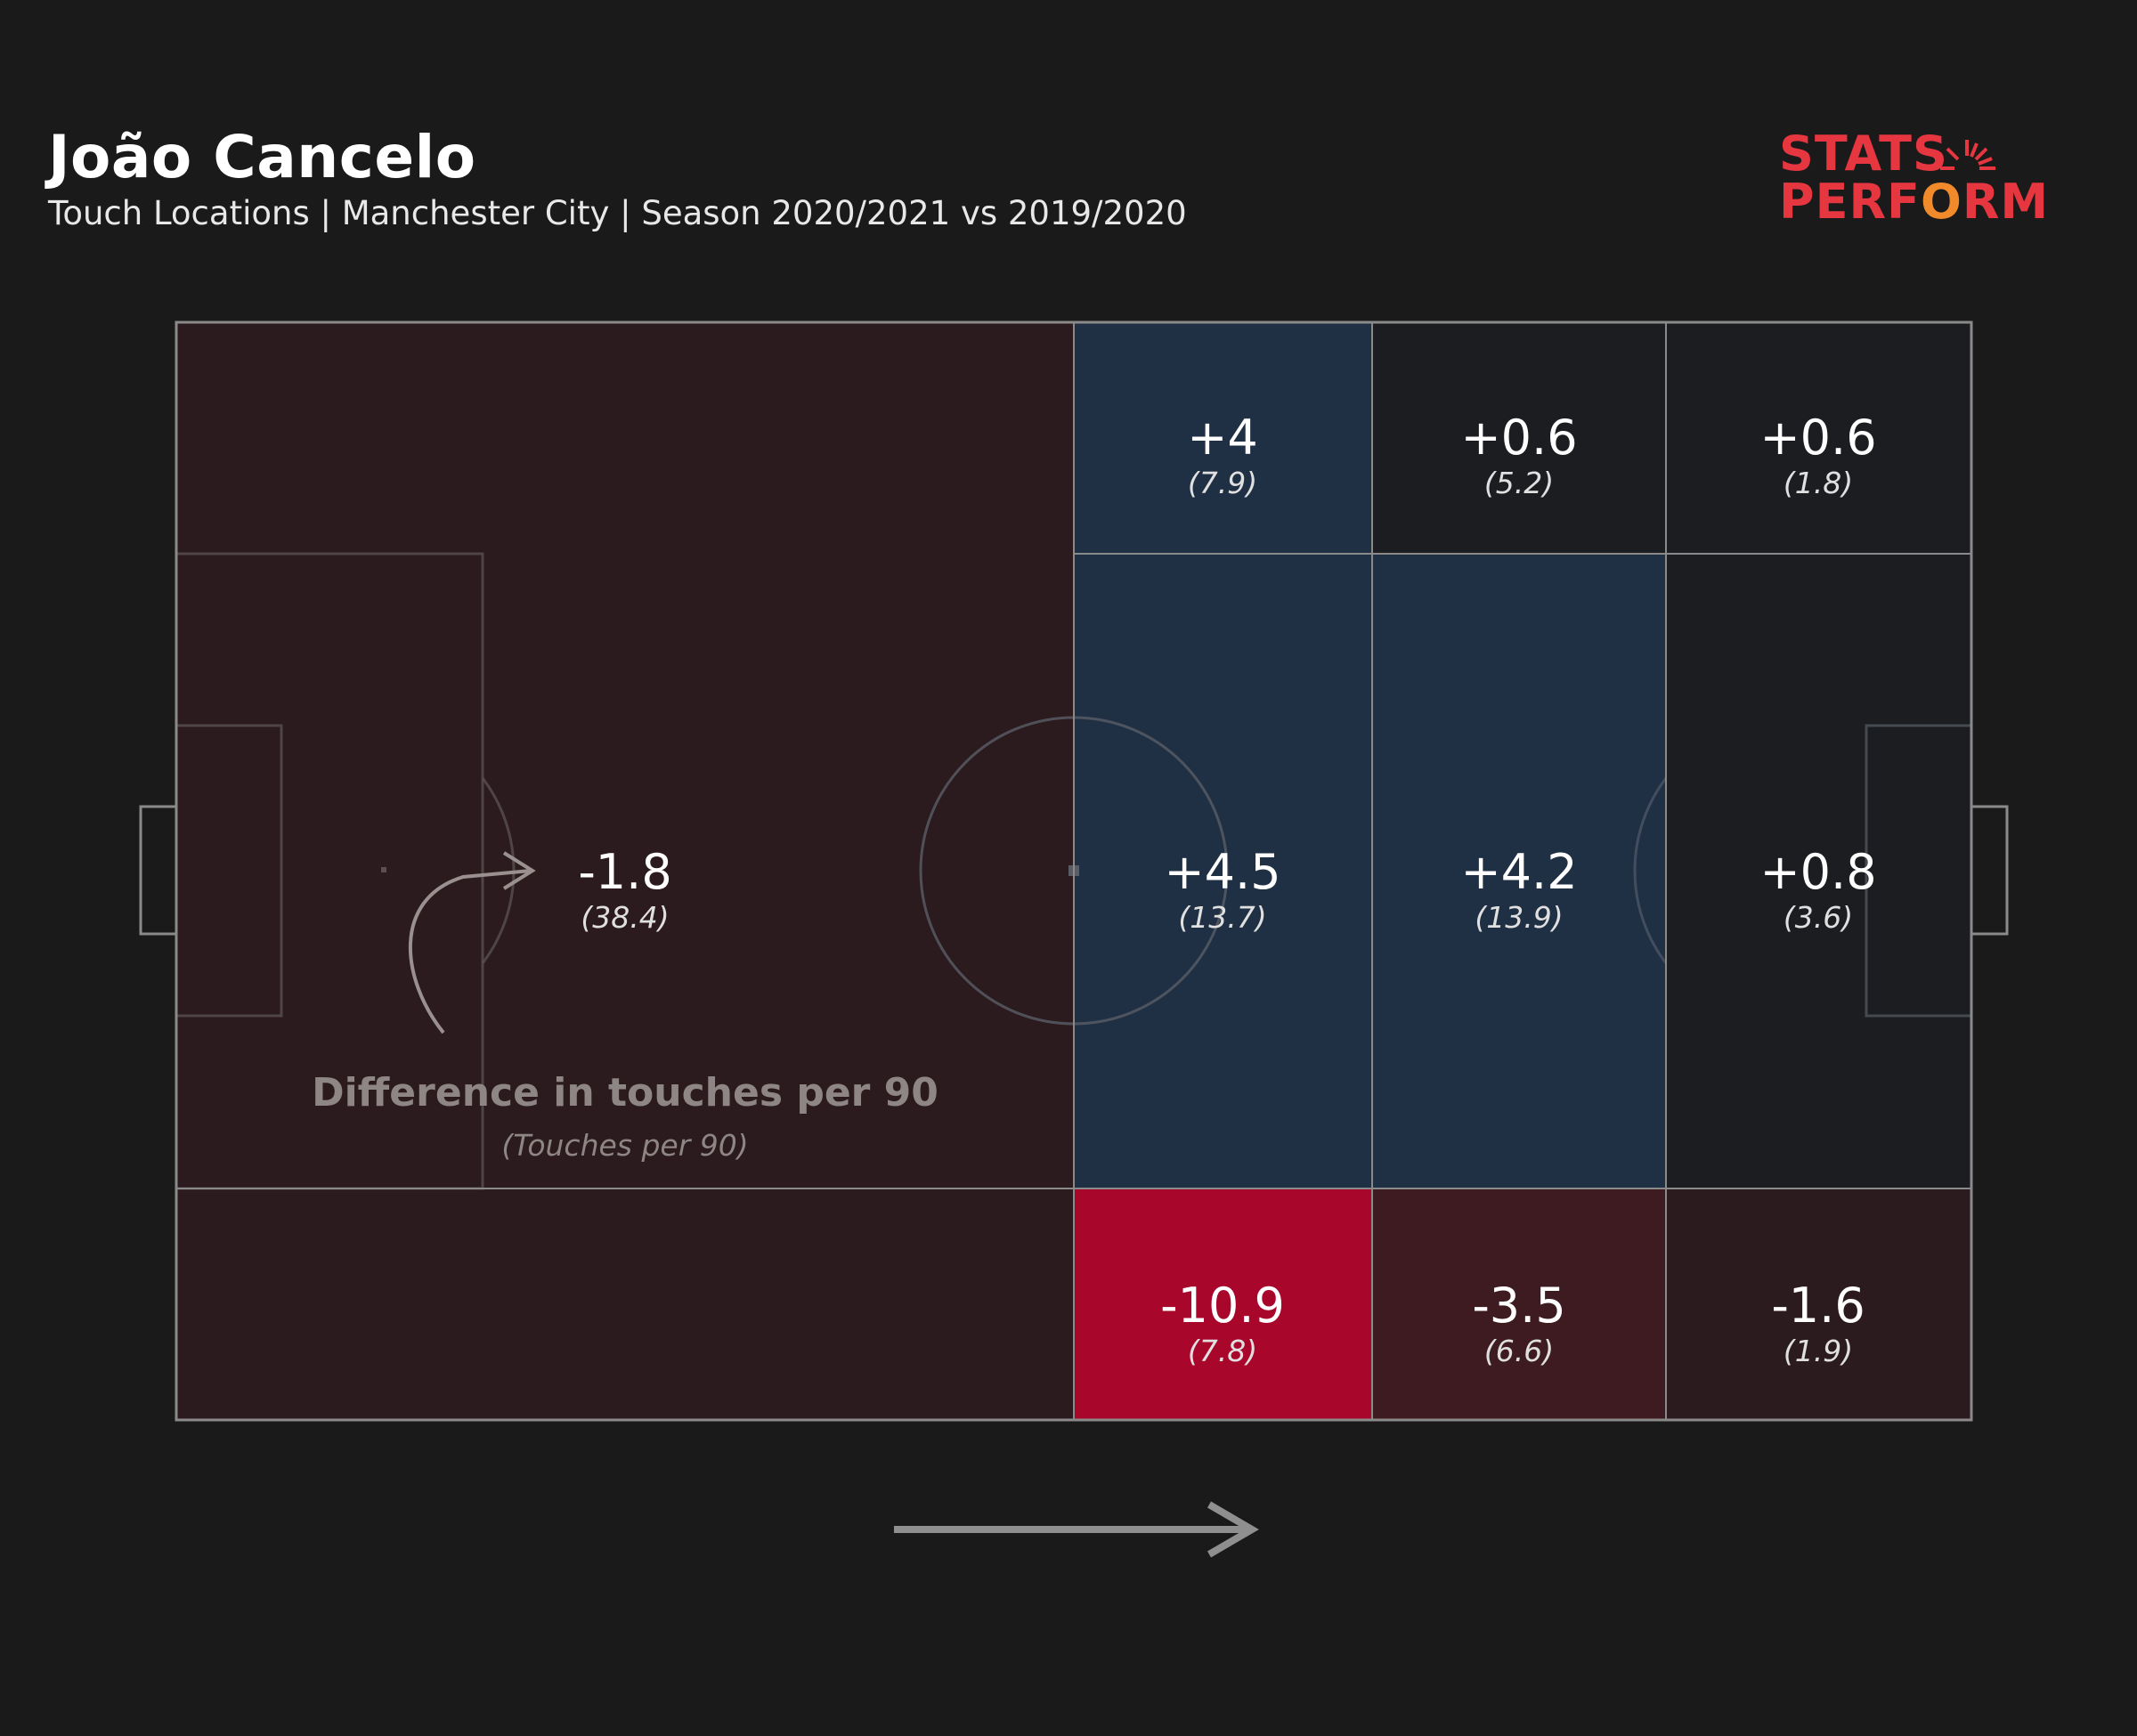 This screenshot has width=2137, height=1736. Describe the element at coordinates (1222, 483) in the screenshot. I see `label-mid-top-touches: (7.9)` at that location.